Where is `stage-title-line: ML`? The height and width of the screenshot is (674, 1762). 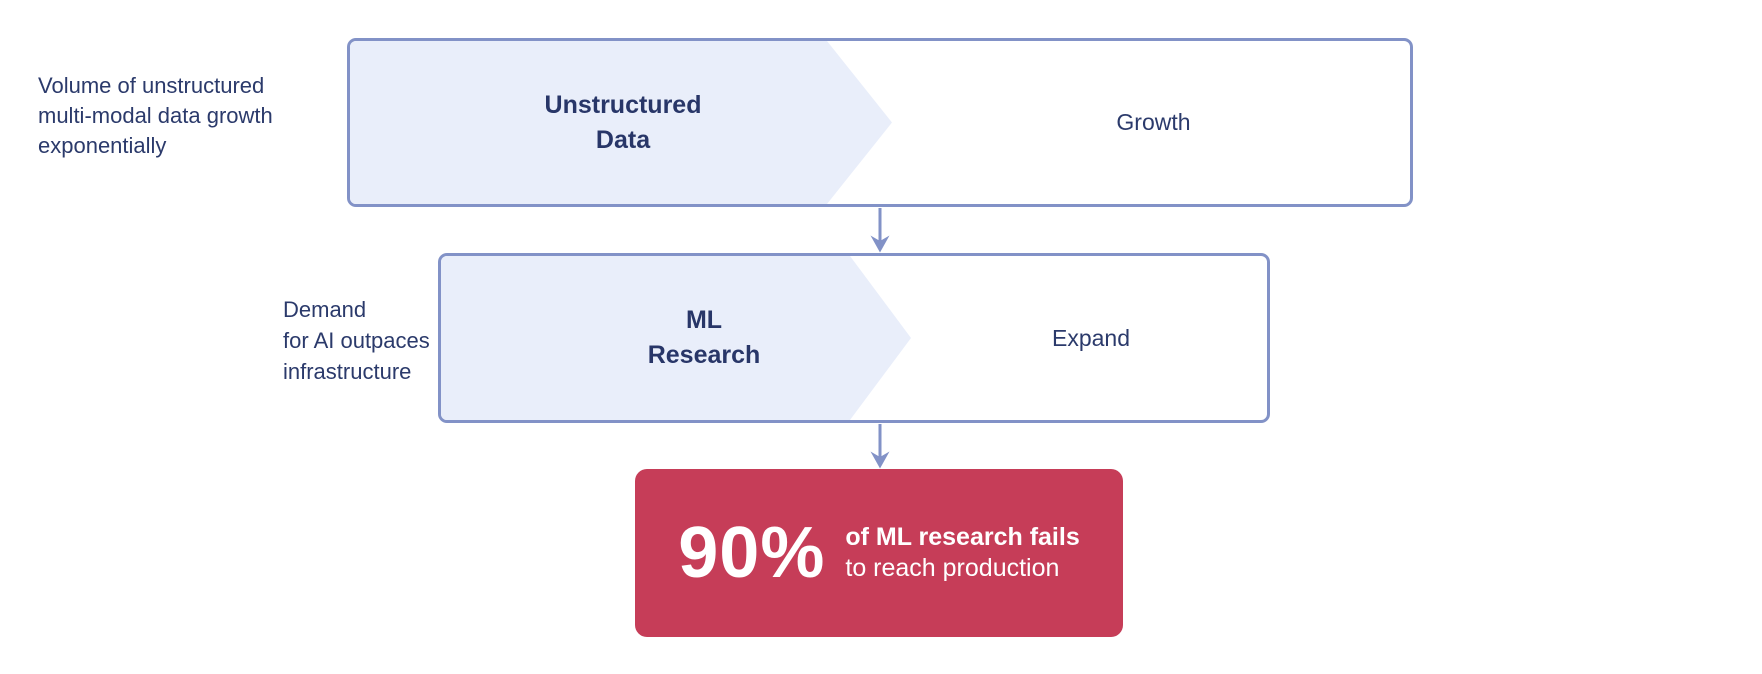
stage-title-line: ML is located at coordinates (704, 320).